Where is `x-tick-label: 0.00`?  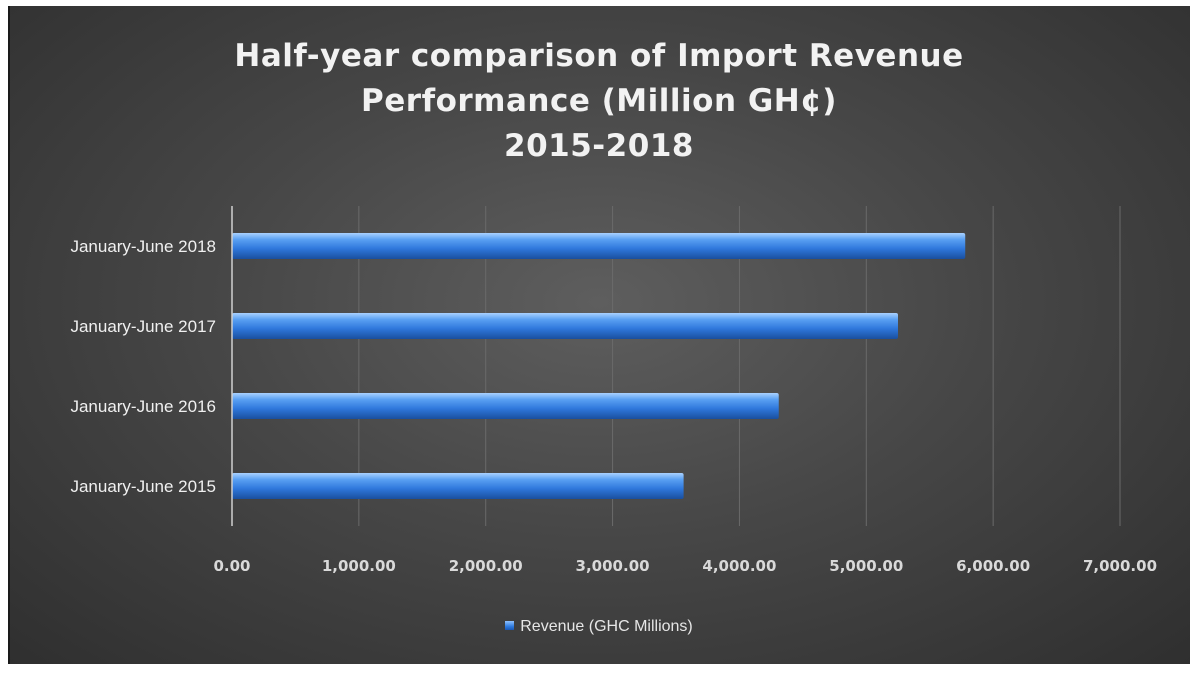 x-tick-label: 0.00 is located at coordinates (231, 566).